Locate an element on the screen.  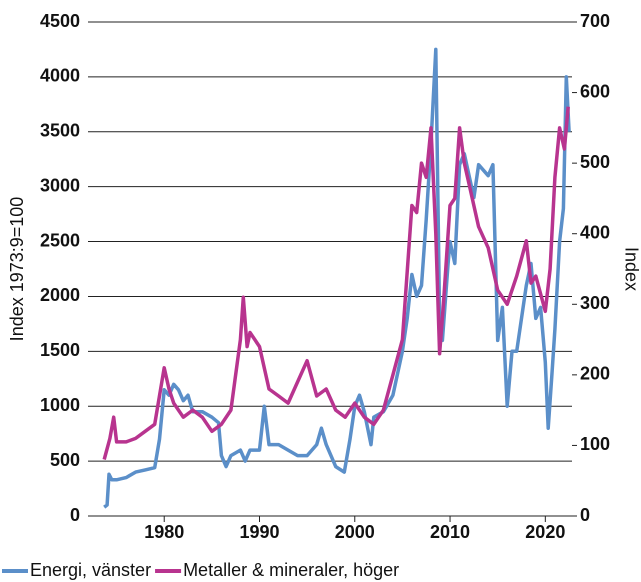
y2-tick-label: 700 is located at coordinates (595, 21).